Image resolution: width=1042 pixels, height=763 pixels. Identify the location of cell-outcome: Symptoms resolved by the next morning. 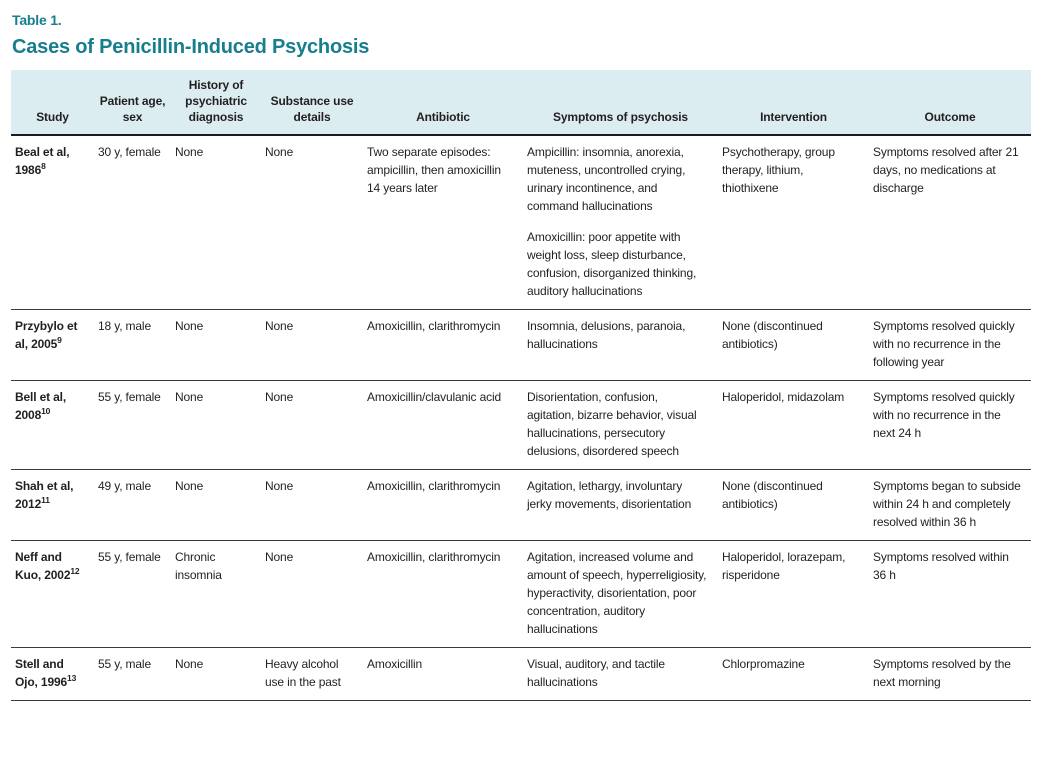
(942, 673).